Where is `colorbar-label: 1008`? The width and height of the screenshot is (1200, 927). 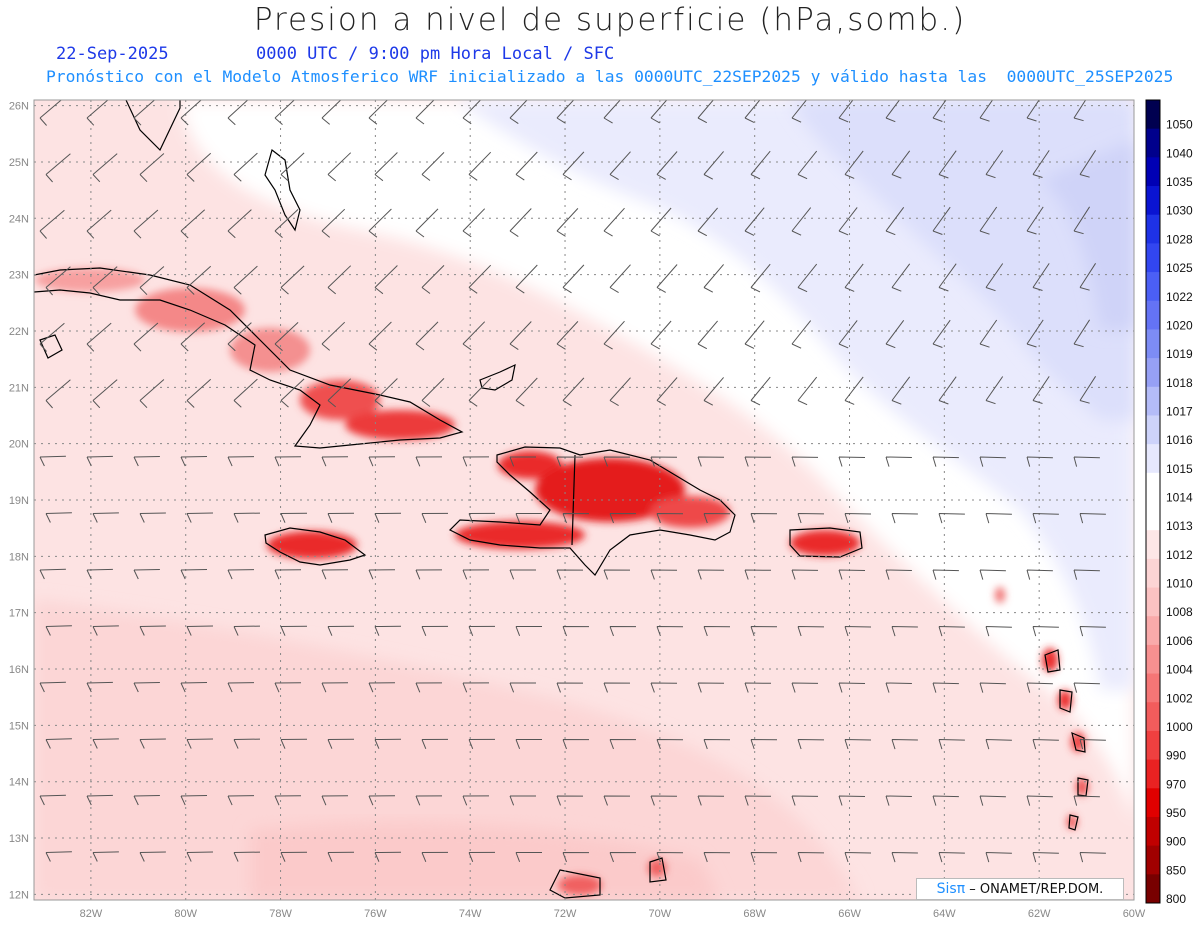 colorbar-label: 1008 is located at coordinates (1179, 612).